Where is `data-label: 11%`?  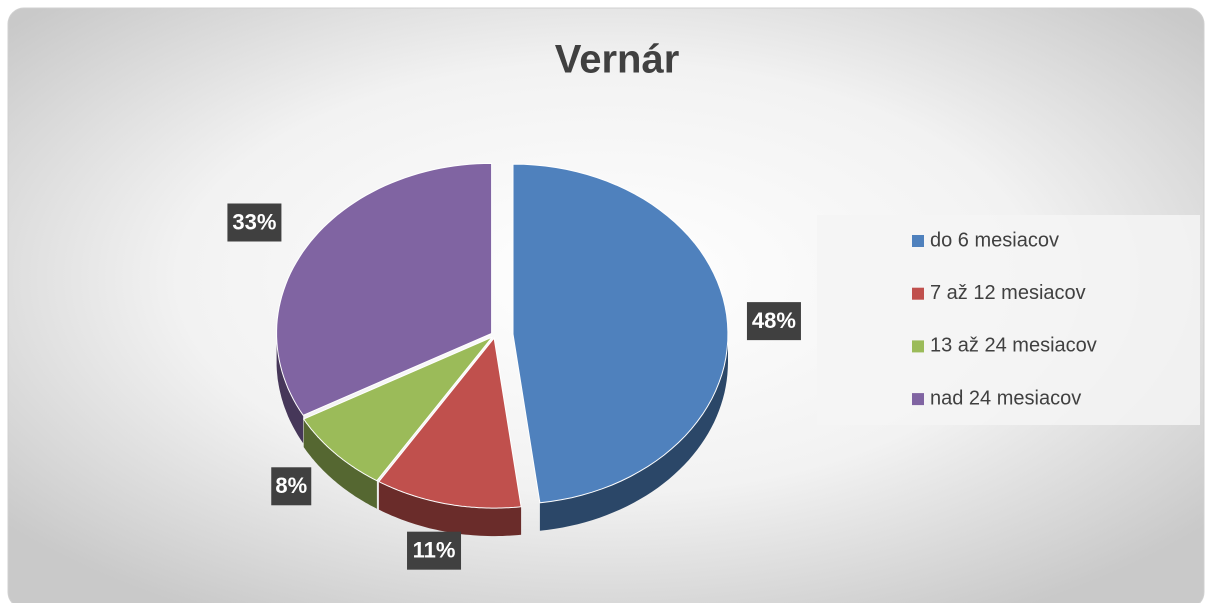
data-label: 11% is located at coordinates (434, 549).